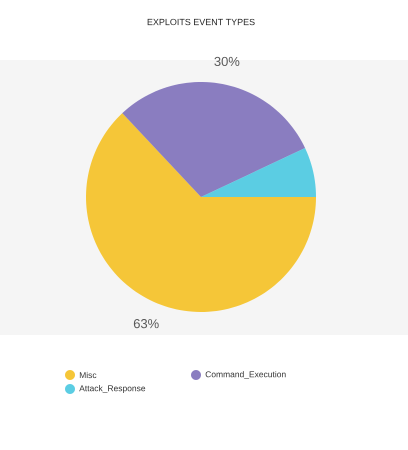  What do you see at coordinates (112, 389) in the screenshot?
I see `legend-label: Attack_Response` at bounding box center [112, 389].